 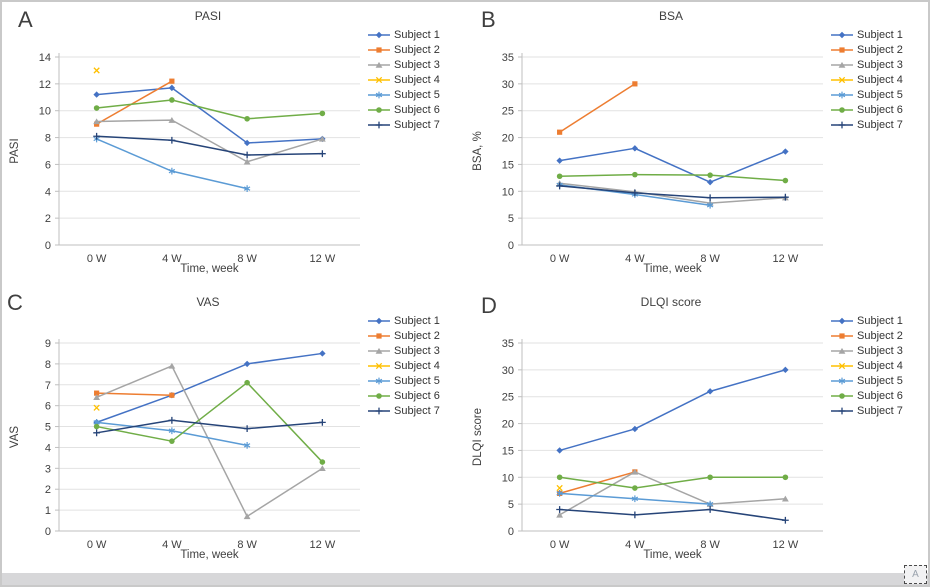 I want to click on y-tick-label: 30, so click(x=508, y=371).